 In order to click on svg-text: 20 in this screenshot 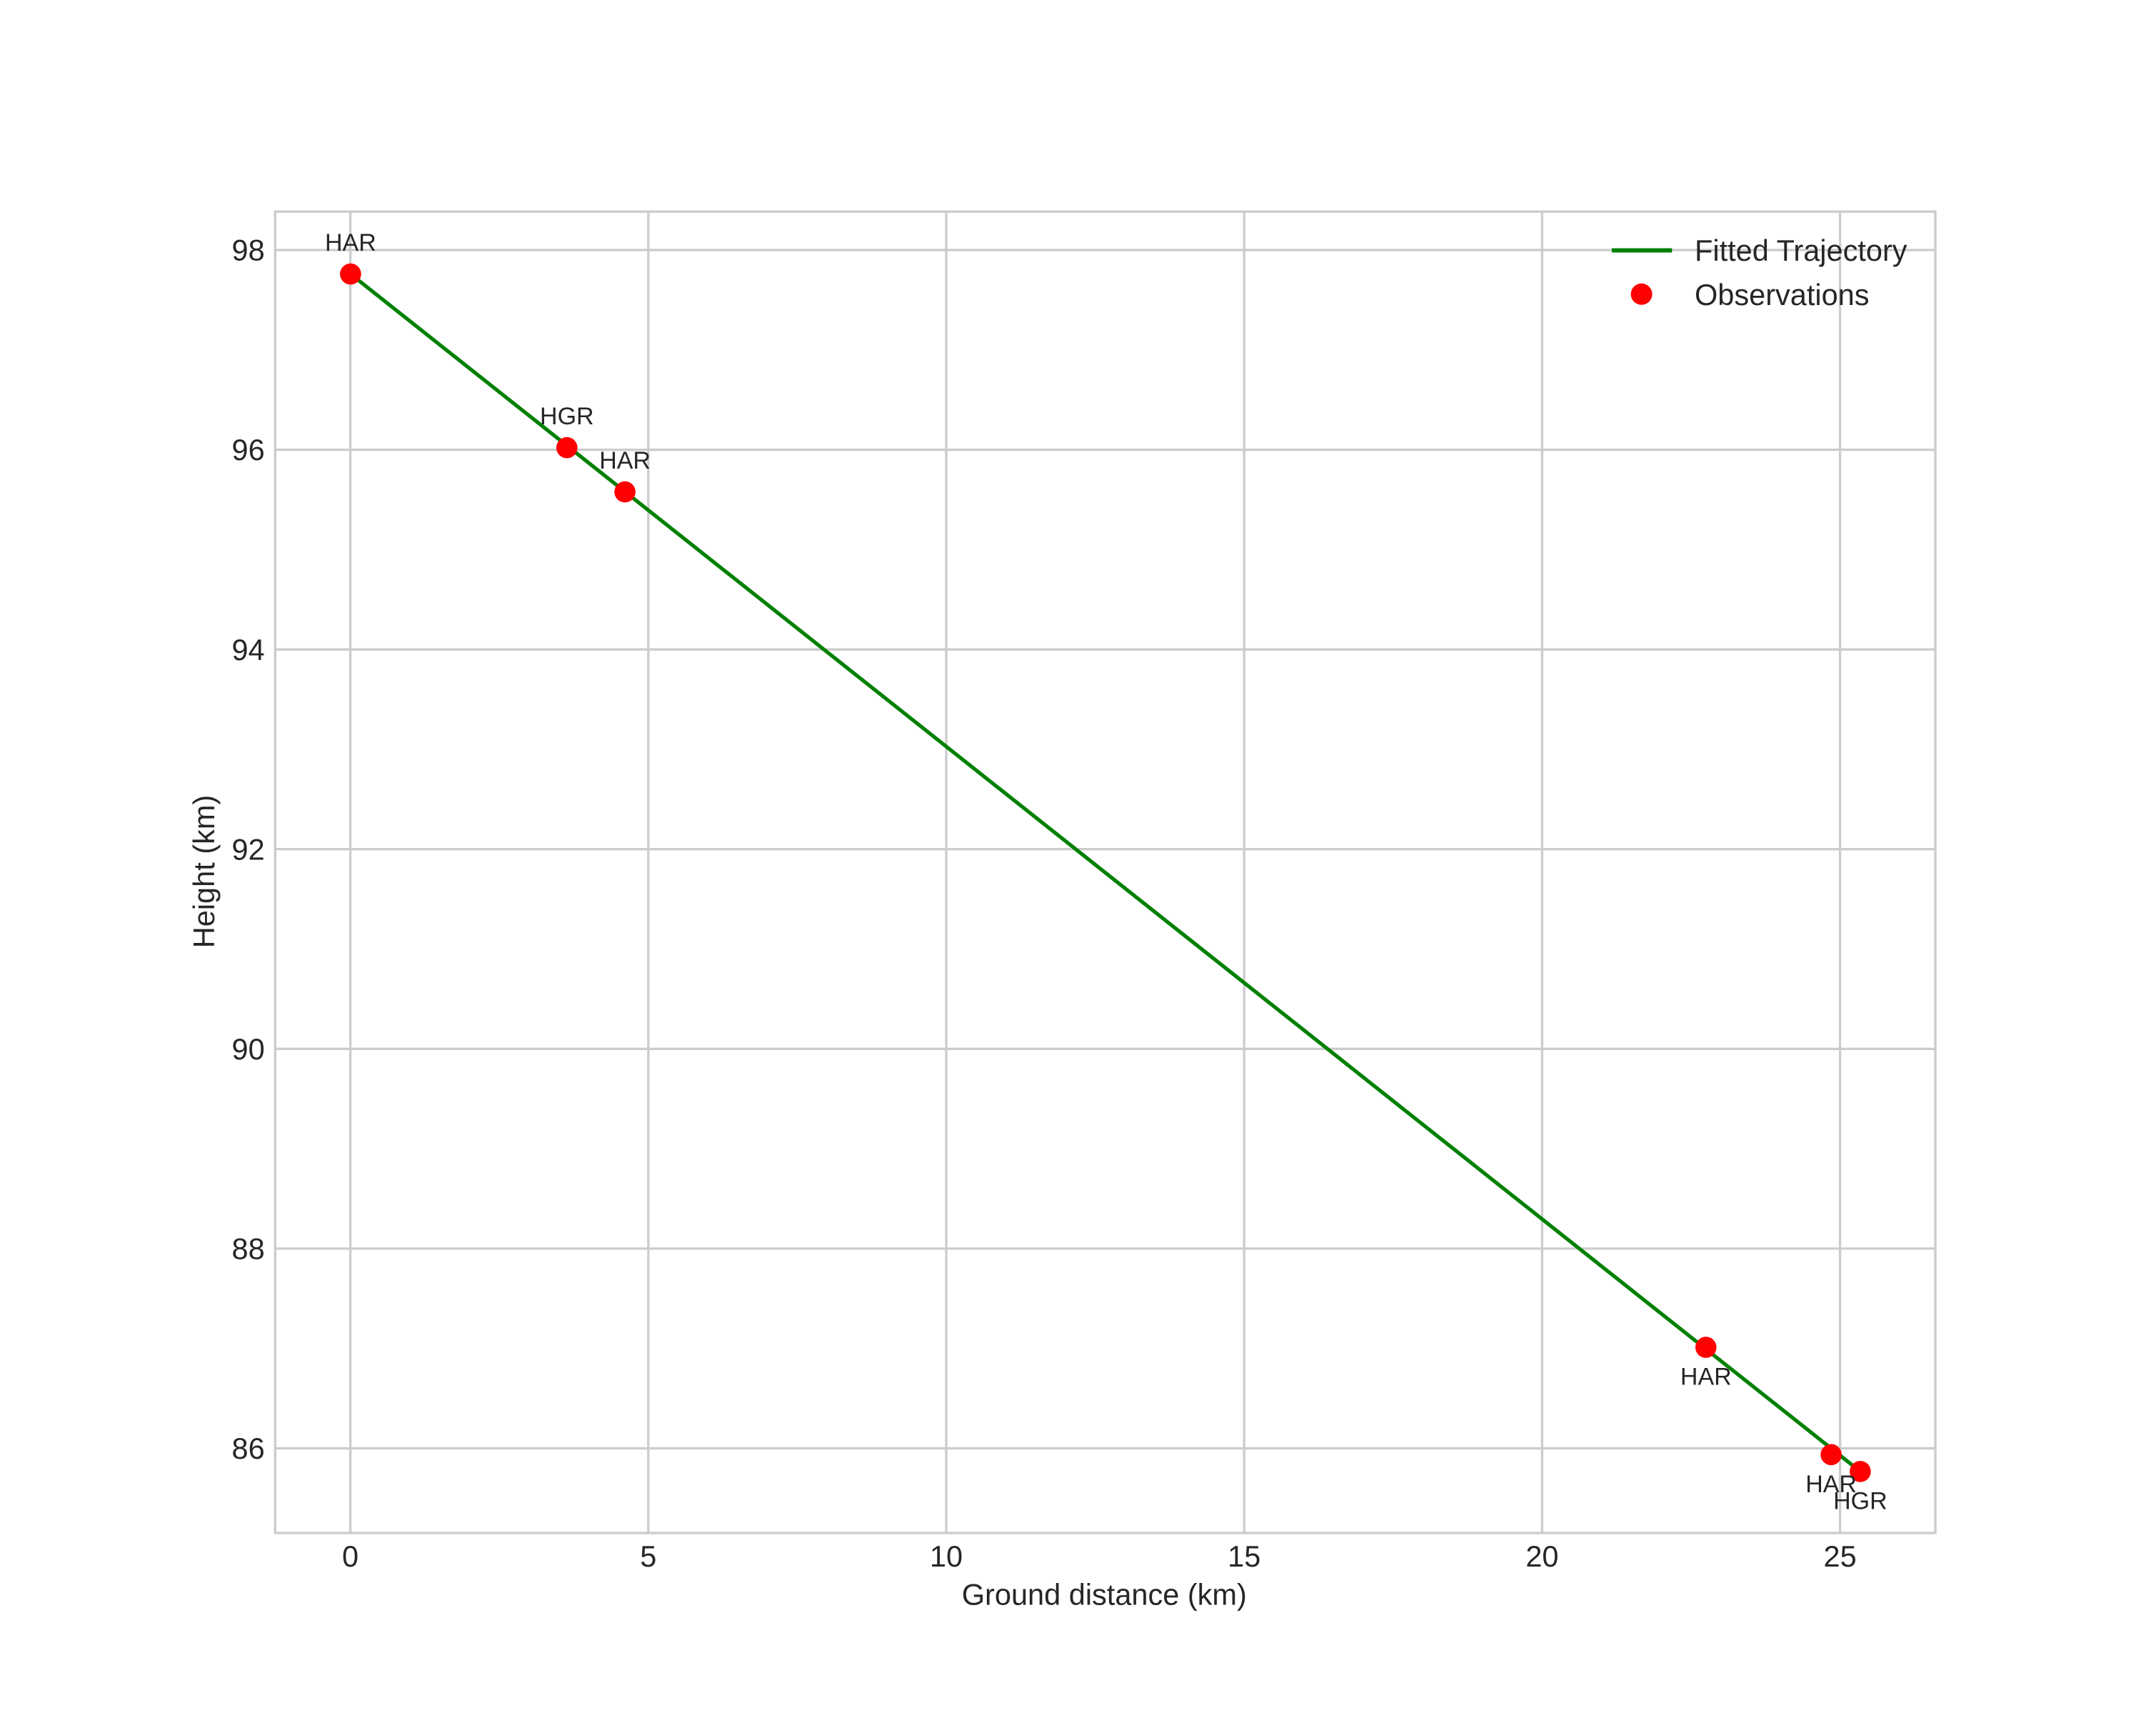, I will do `click(1542, 1556)`.